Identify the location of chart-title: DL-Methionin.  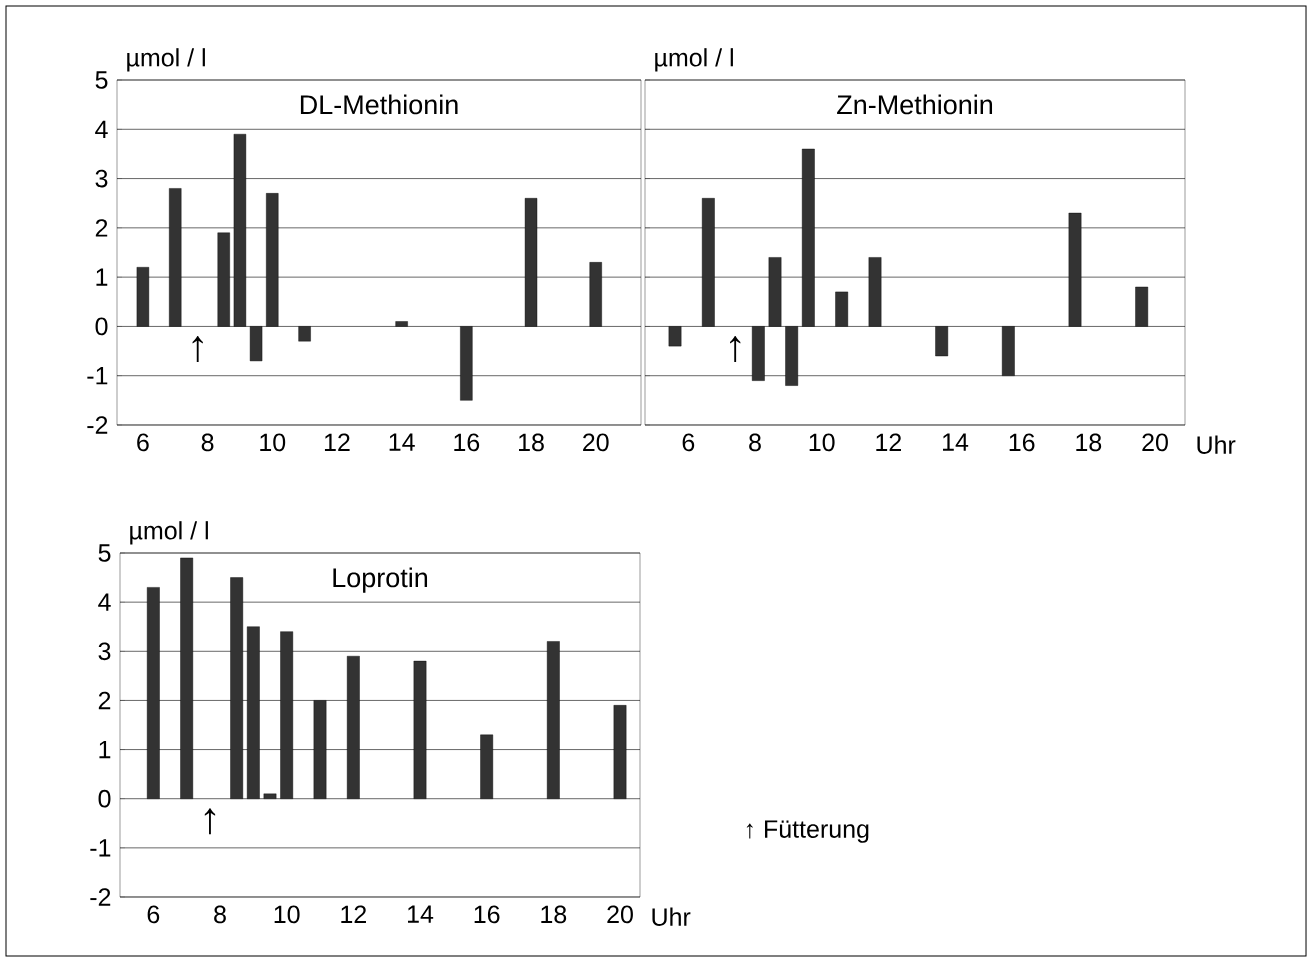
(379, 104).